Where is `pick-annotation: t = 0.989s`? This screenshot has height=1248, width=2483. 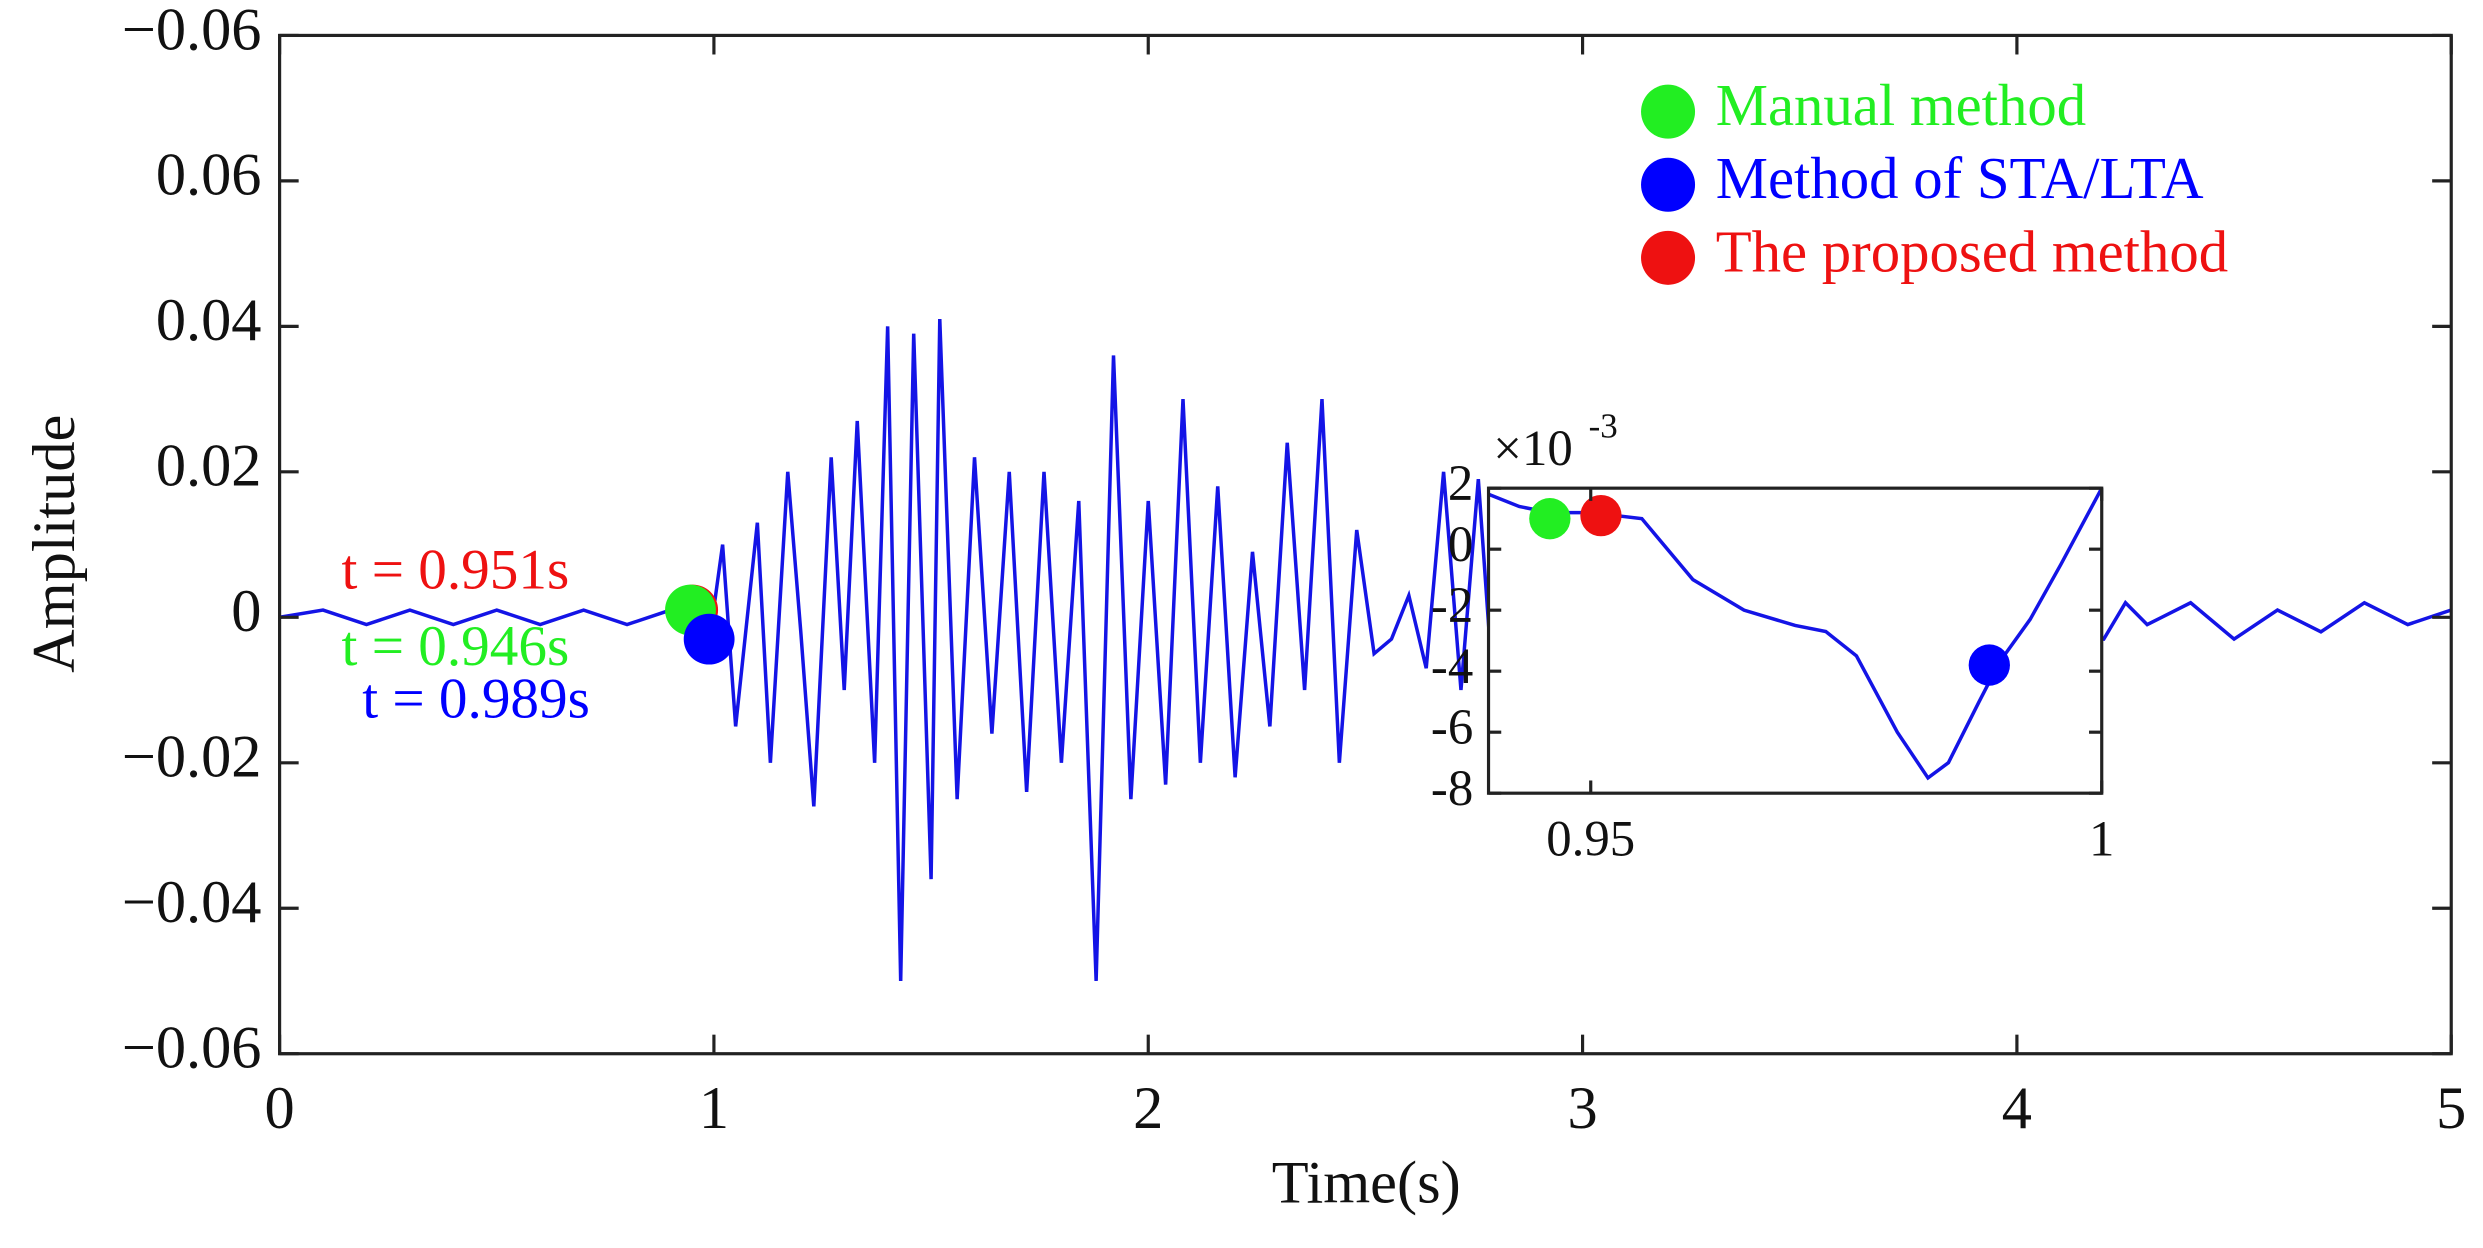
pick-annotation: t = 0.989s is located at coordinates (476, 698).